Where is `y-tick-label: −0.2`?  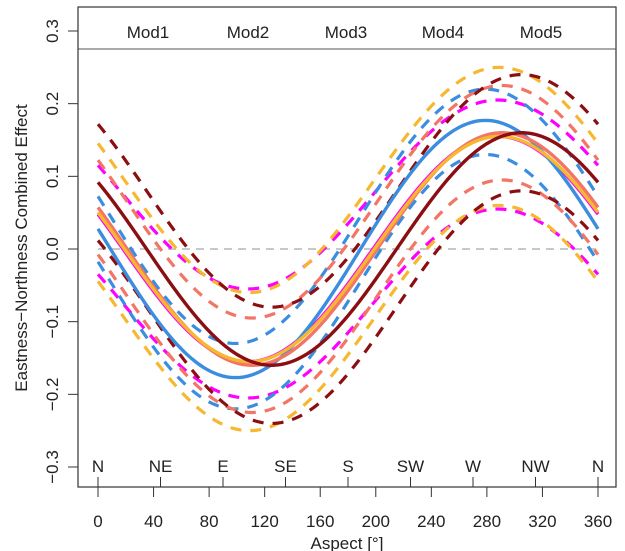
y-tick-label: −0.2 is located at coordinates (52, 395).